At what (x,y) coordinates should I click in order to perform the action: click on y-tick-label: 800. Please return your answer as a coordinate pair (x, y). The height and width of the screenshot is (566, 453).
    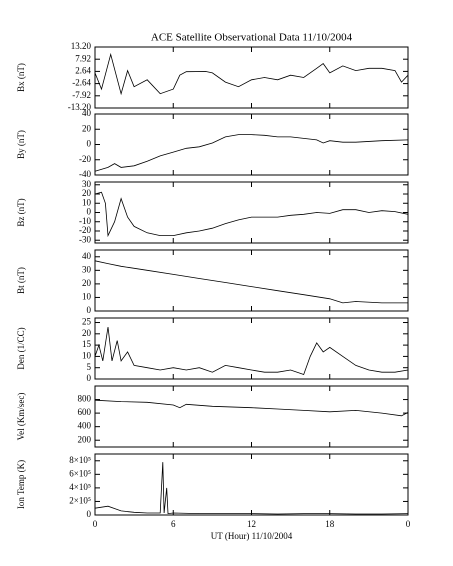
    Looking at the image, I should click on (85, 399).